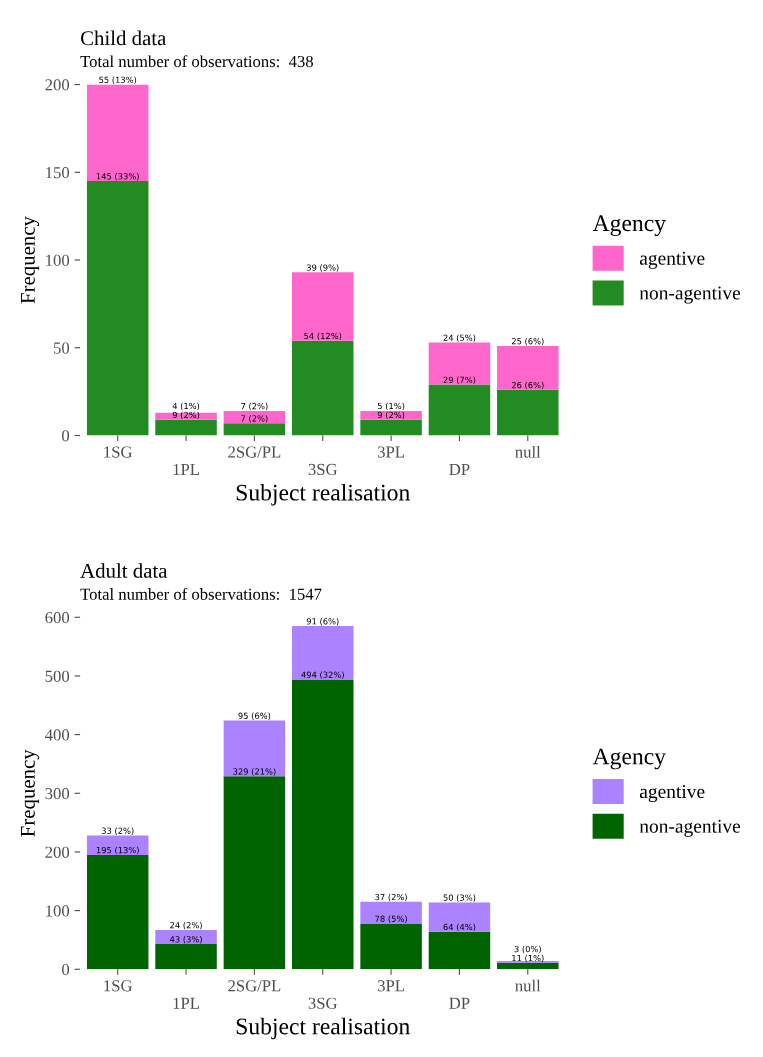 This screenshot has width=763, height=1057. What do you see at coordinates (118, 80) in the screenshot?
I see `data-label: 55 (13%)` at bounding box center [118, 80].